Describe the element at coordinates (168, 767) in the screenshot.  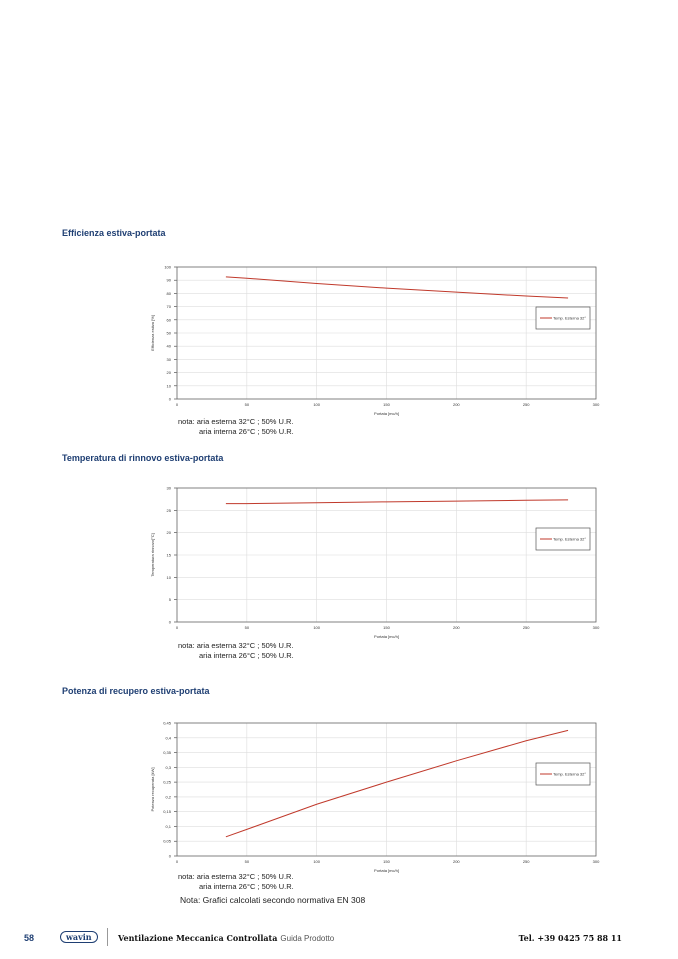
I see `y-tick-label: 0,3` at that location.